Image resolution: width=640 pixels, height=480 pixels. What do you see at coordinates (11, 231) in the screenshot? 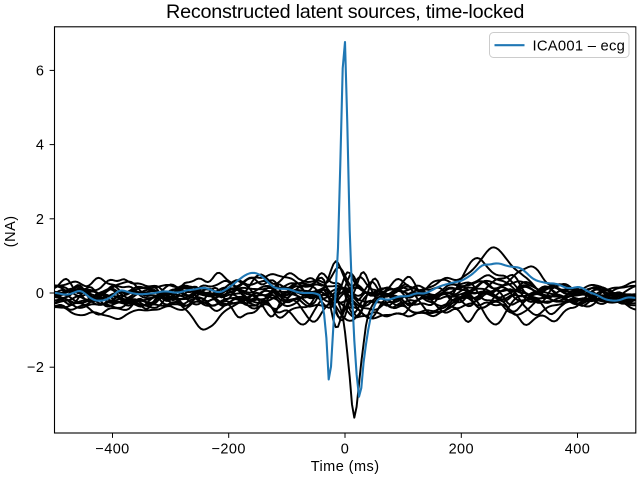
I see `svg-text: (NA)` at bounding box center [11, 231].